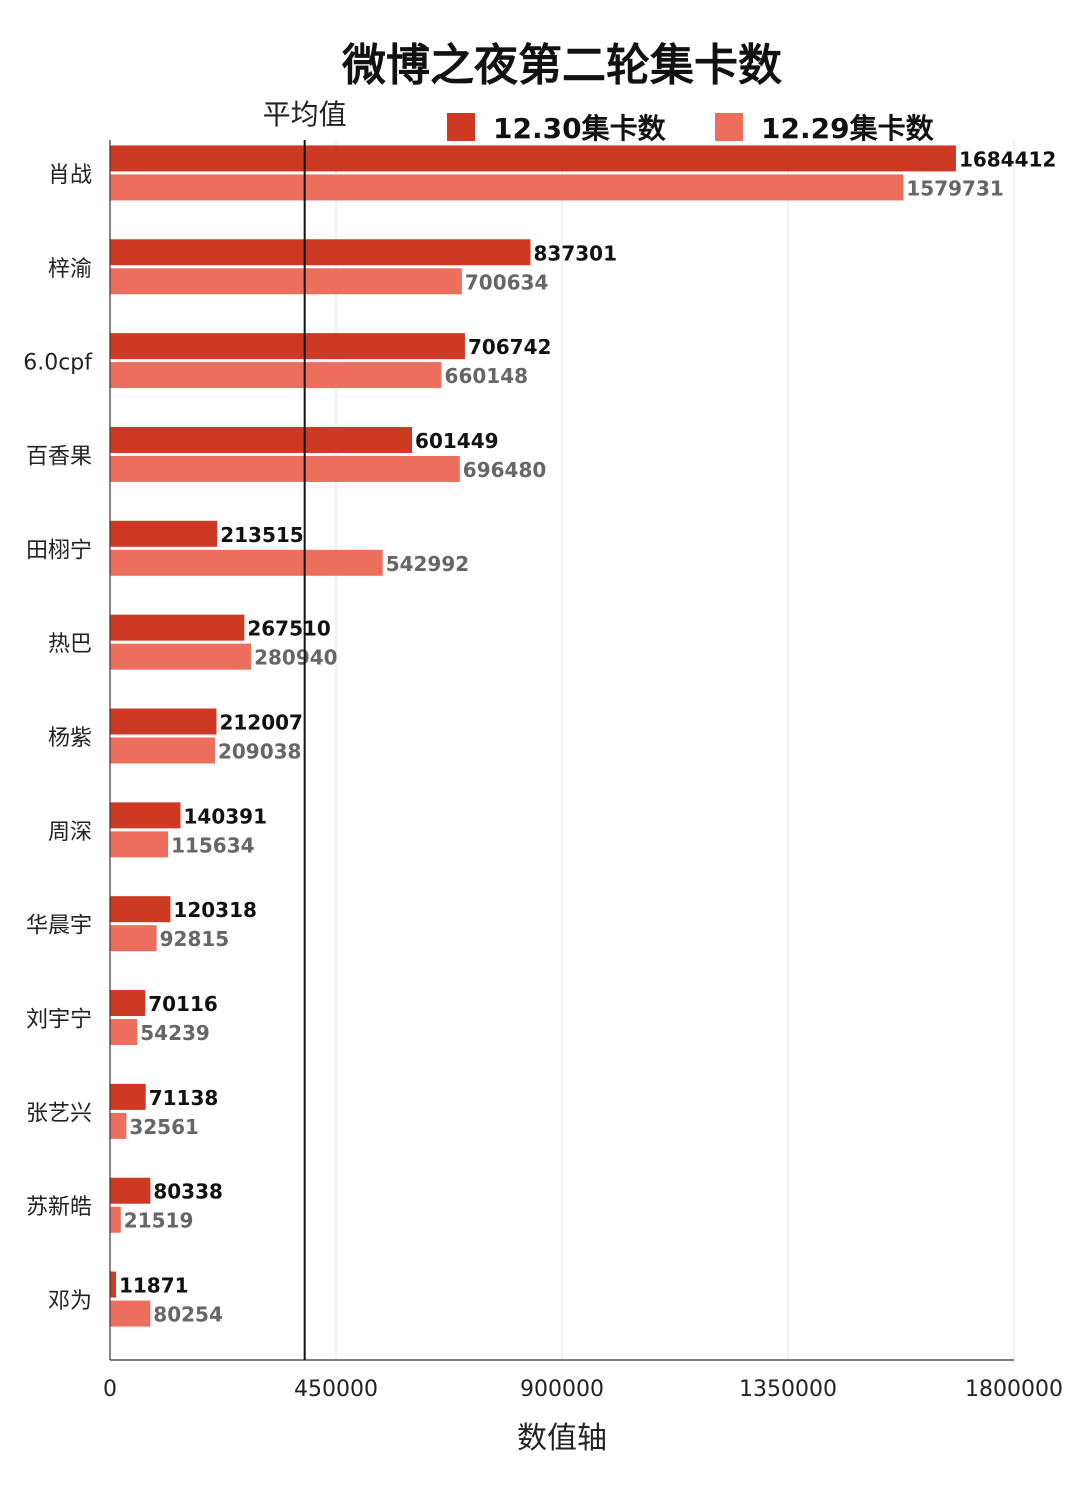  Describe the element at coordinates (59, 456) in the screenshot. I see `category-label: 百香果` at that location.